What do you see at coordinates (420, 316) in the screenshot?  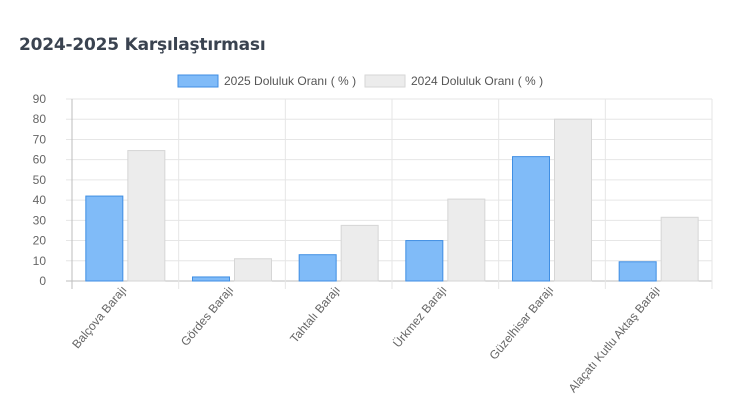 I see `x-tick-label: Ürkmez Barajı` at bounding box center [420, 316].